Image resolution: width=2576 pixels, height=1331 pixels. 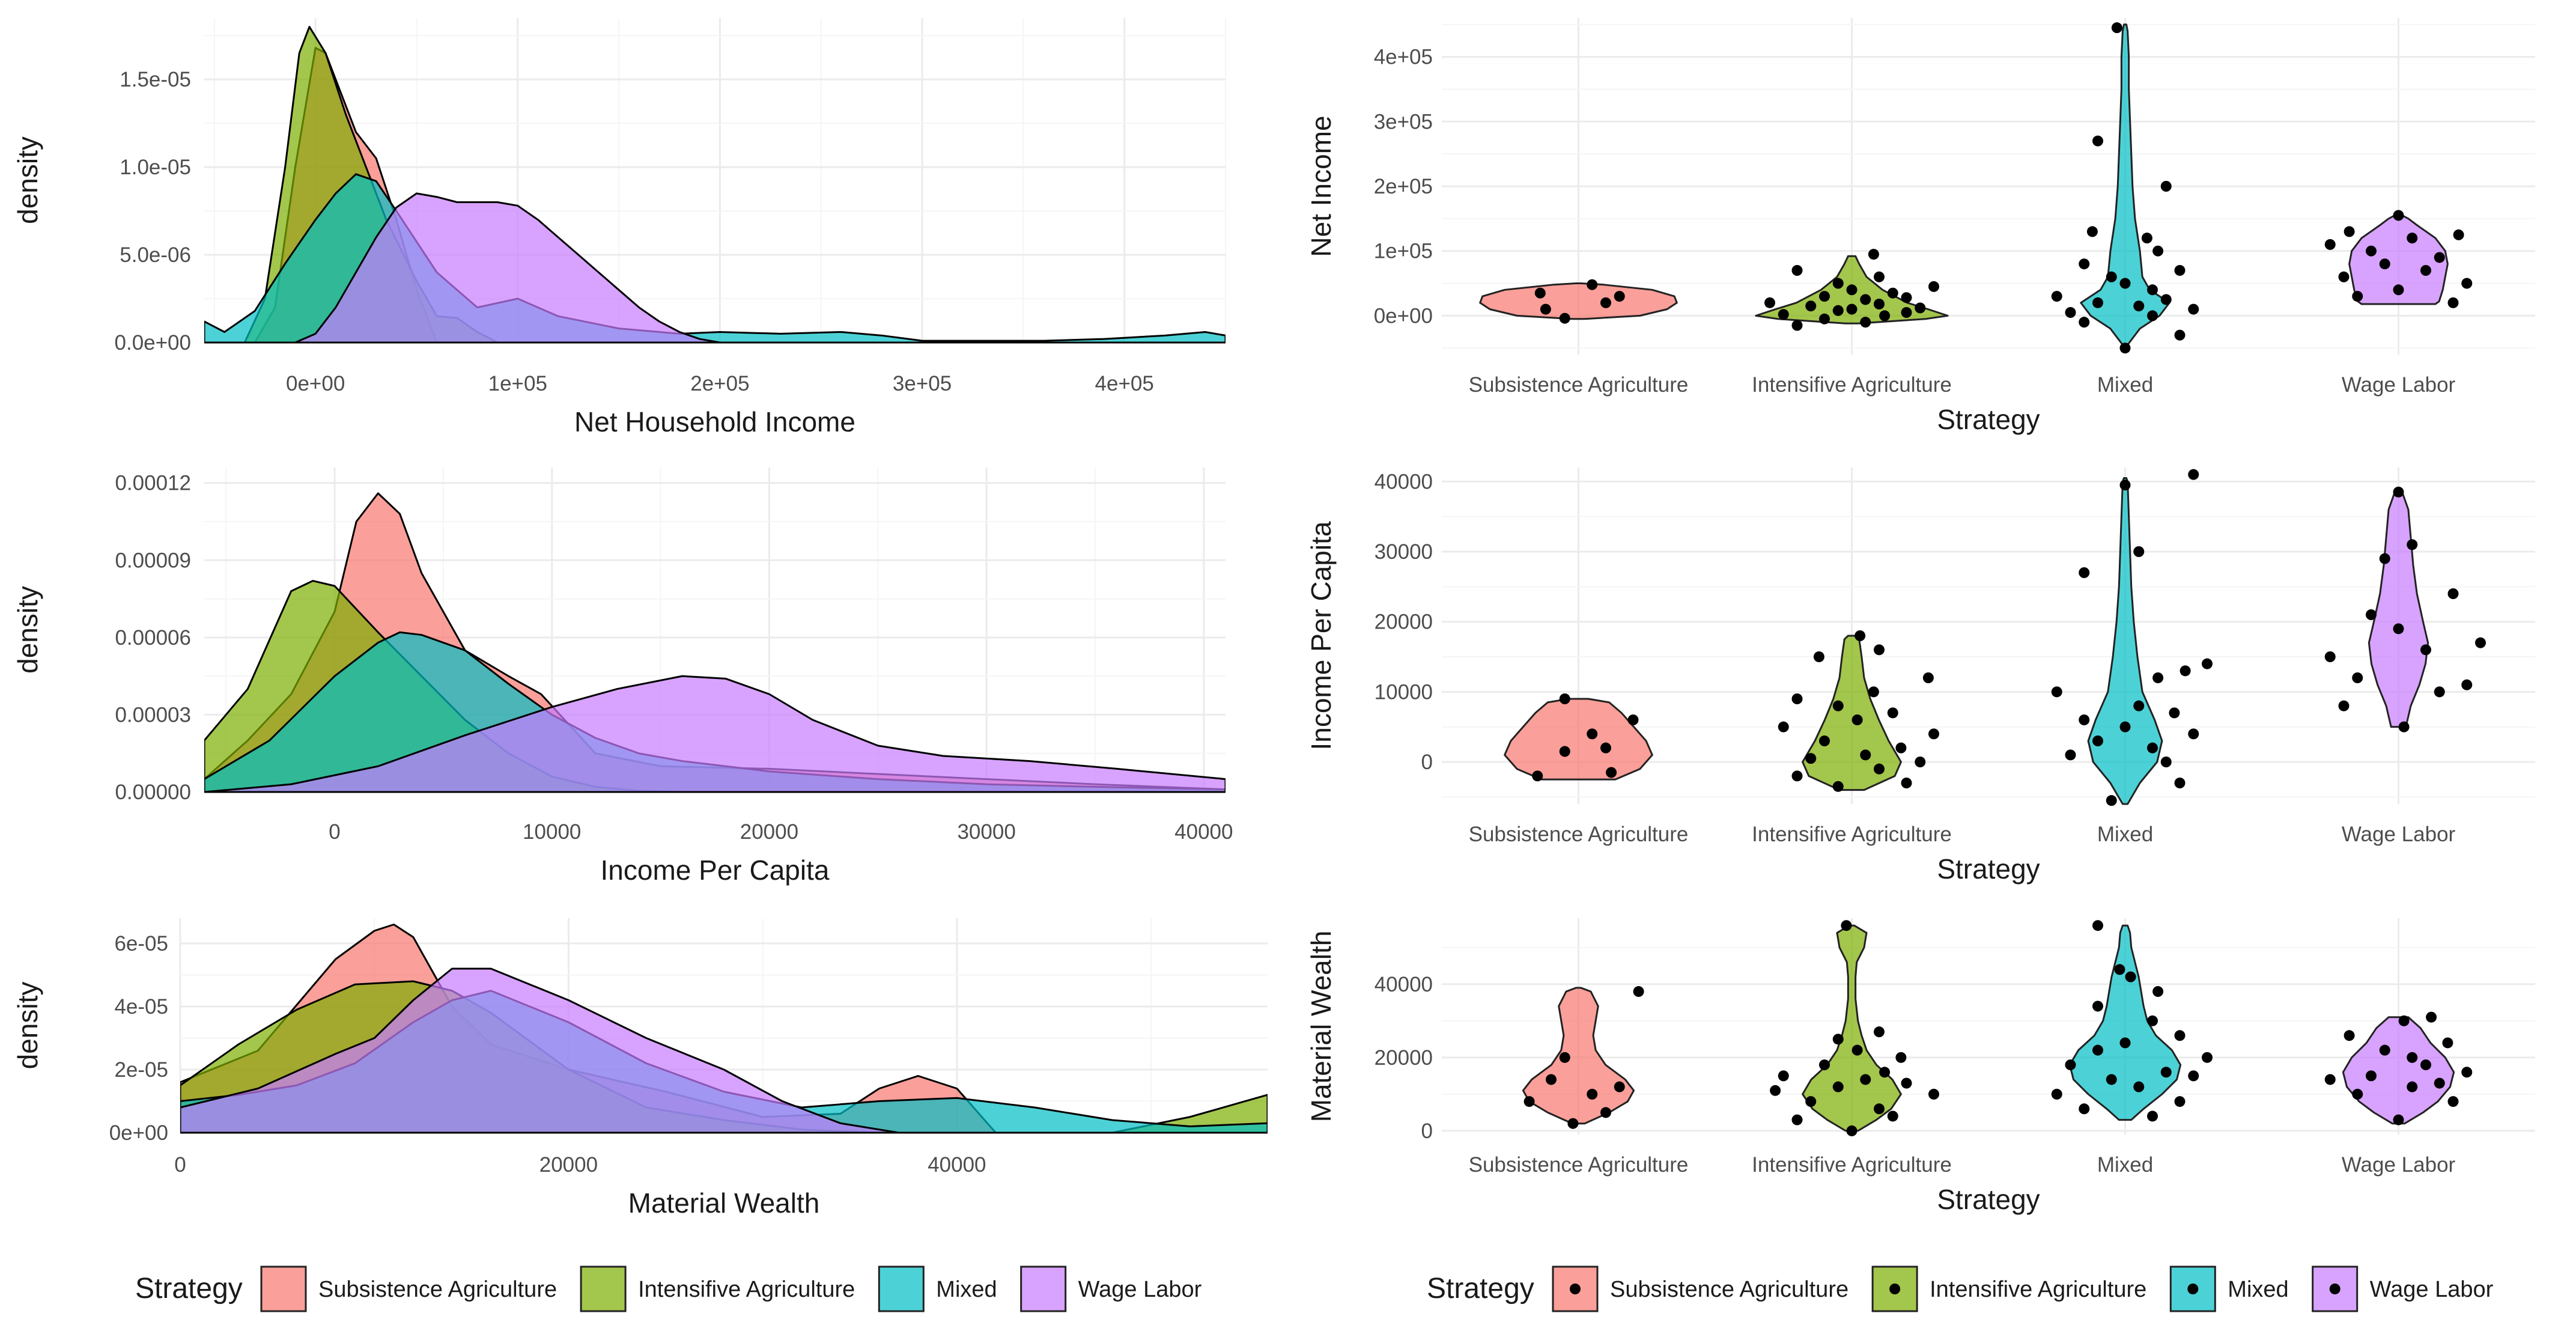 I want to click on violin-income-per-capita-plot, so click(x=1995, y=637).